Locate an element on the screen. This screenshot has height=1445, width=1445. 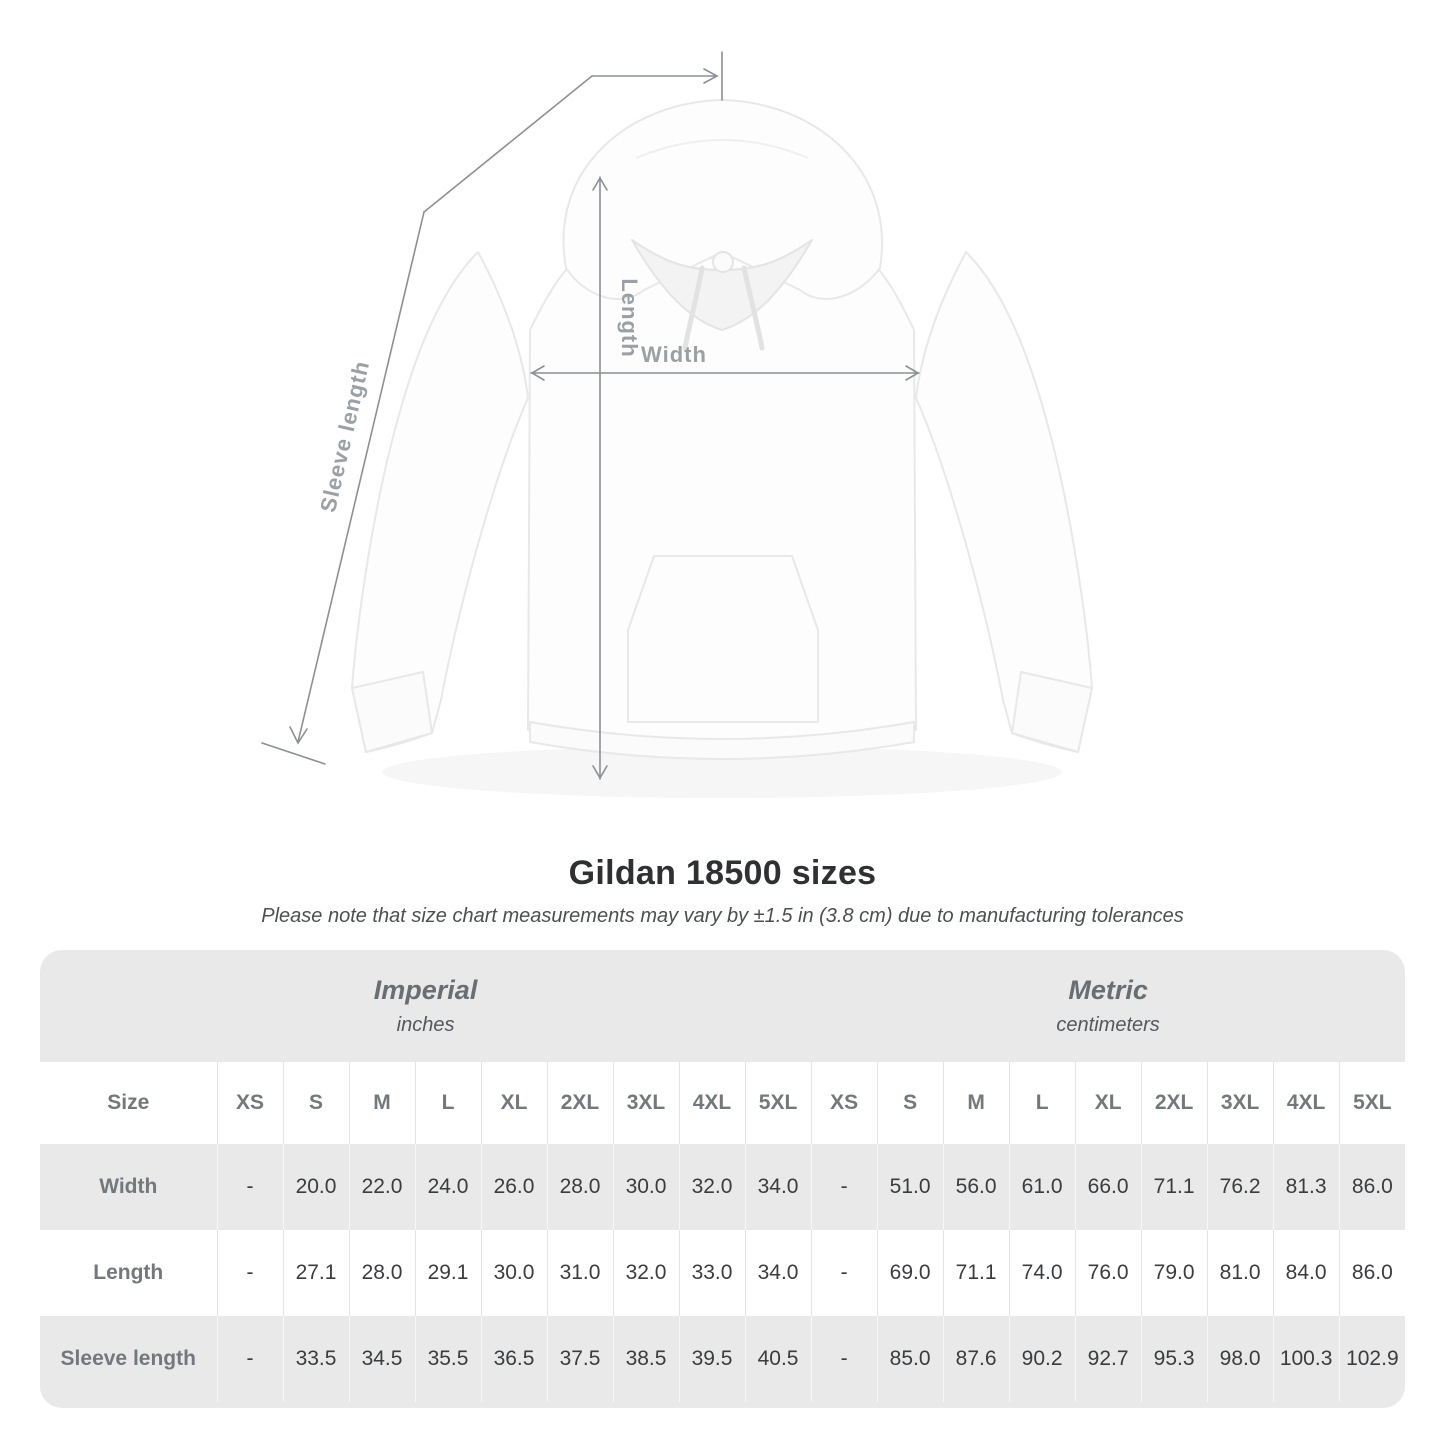
cell-imperial: 26.0 is located at coordinates (513, 1187).